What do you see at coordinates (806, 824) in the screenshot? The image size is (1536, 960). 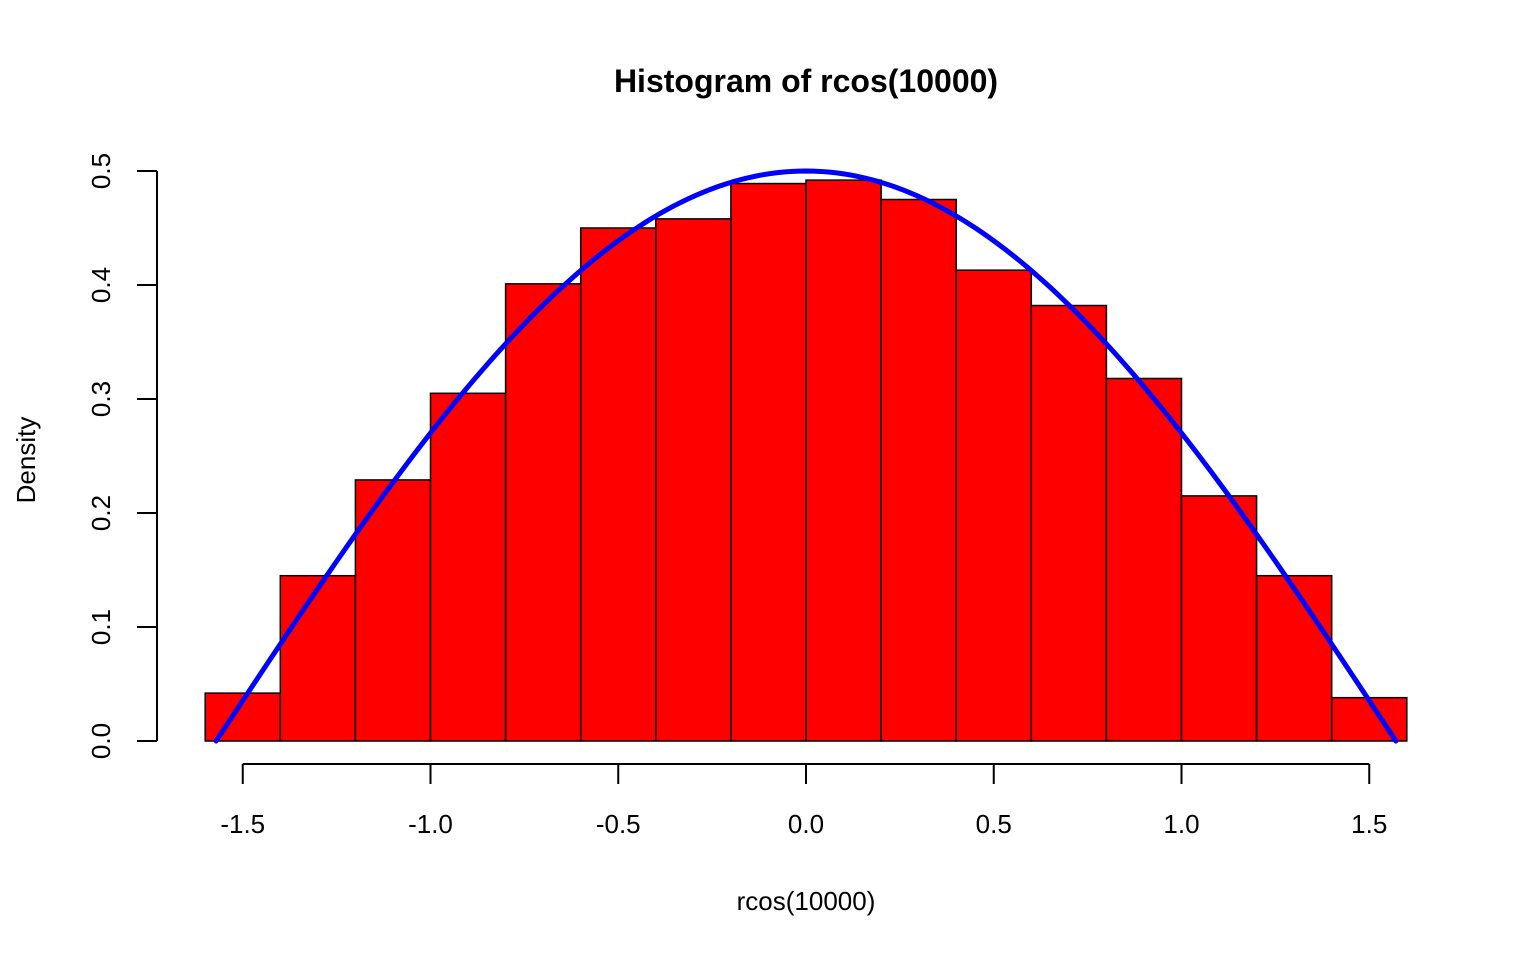 I see `x-tick-label: 0.0` at bounding box center [806, 824].